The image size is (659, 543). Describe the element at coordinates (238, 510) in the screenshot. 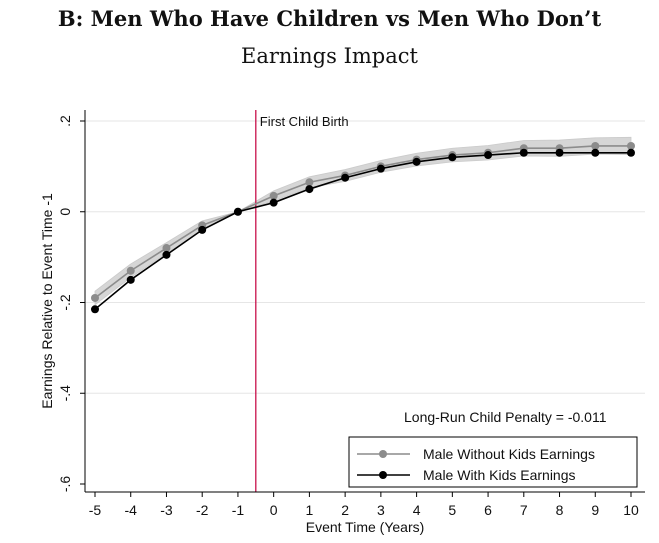

I see `x-tick-label: -1` at that location.